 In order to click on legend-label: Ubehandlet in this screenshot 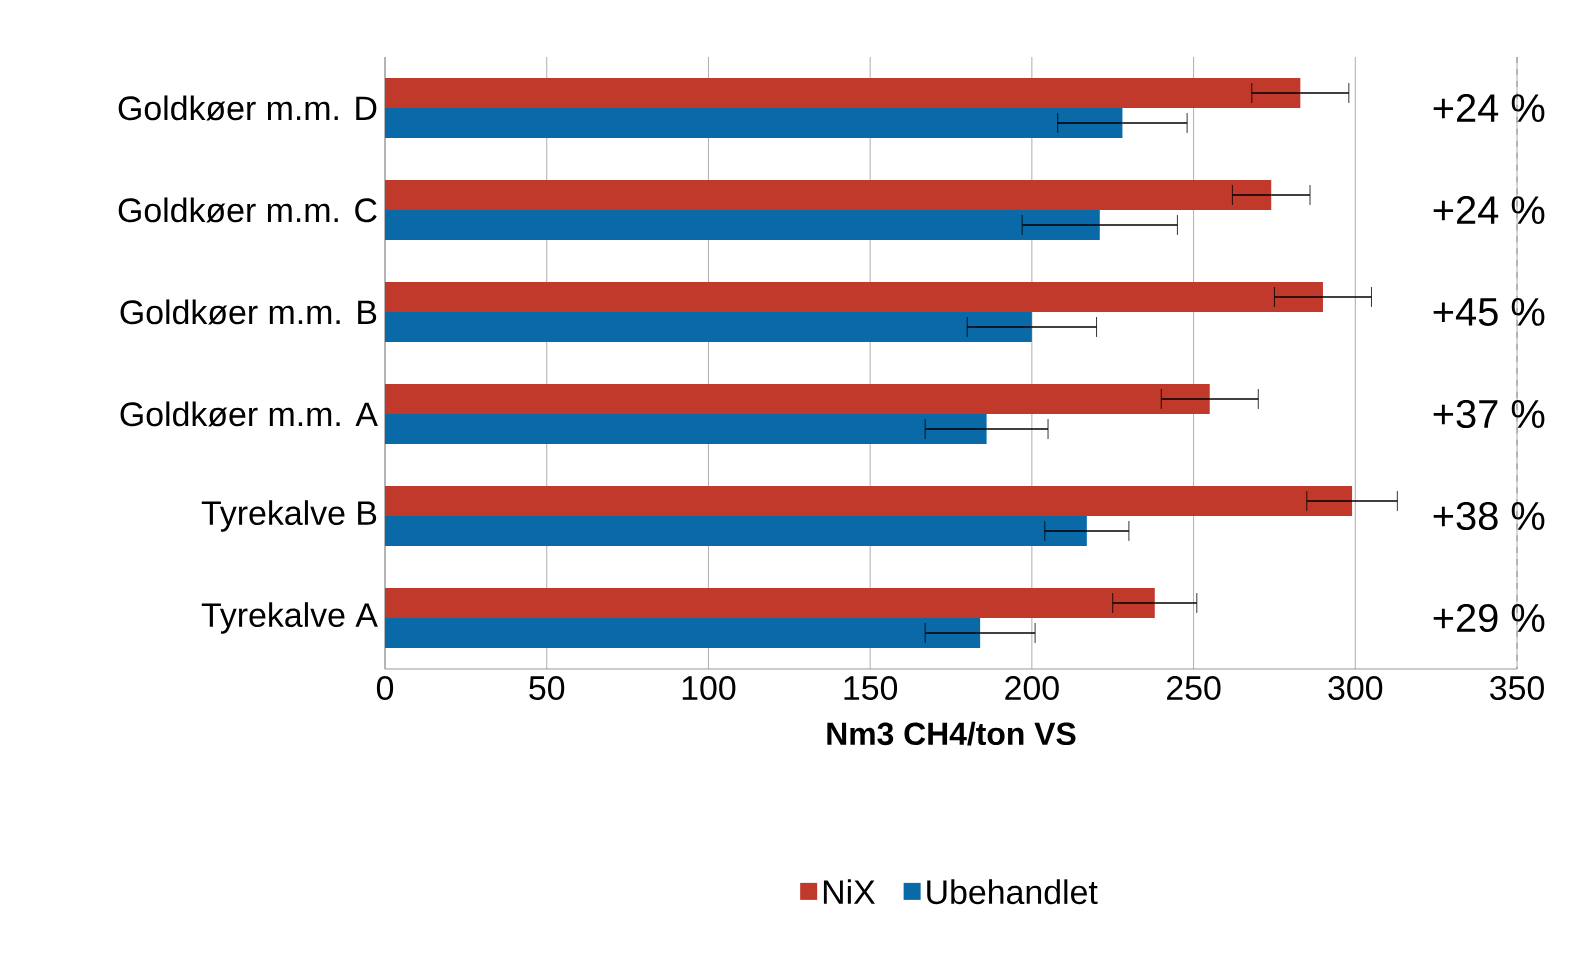, I will do `click(1012, 892)`.